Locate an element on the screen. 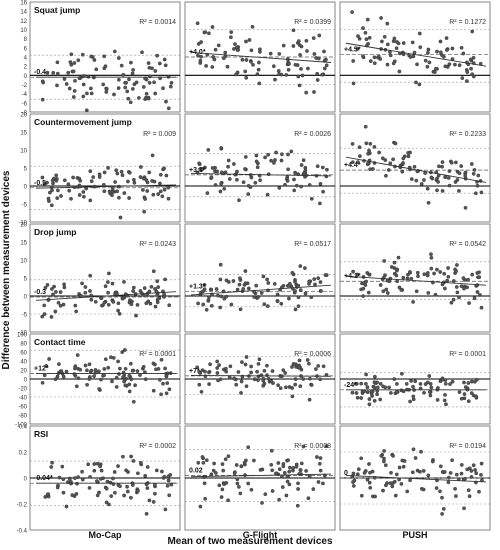  y-tick-label: 15 is located at coordinates (23, 134).